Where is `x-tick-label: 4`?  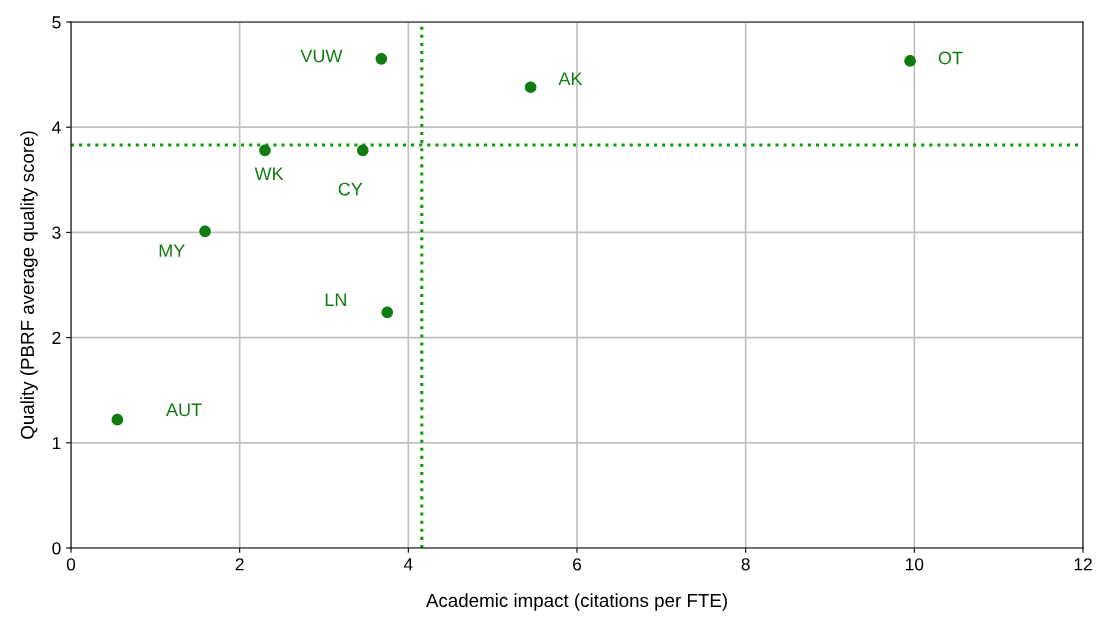 x-tick-label: 4 is located at coordinates (408, 564).